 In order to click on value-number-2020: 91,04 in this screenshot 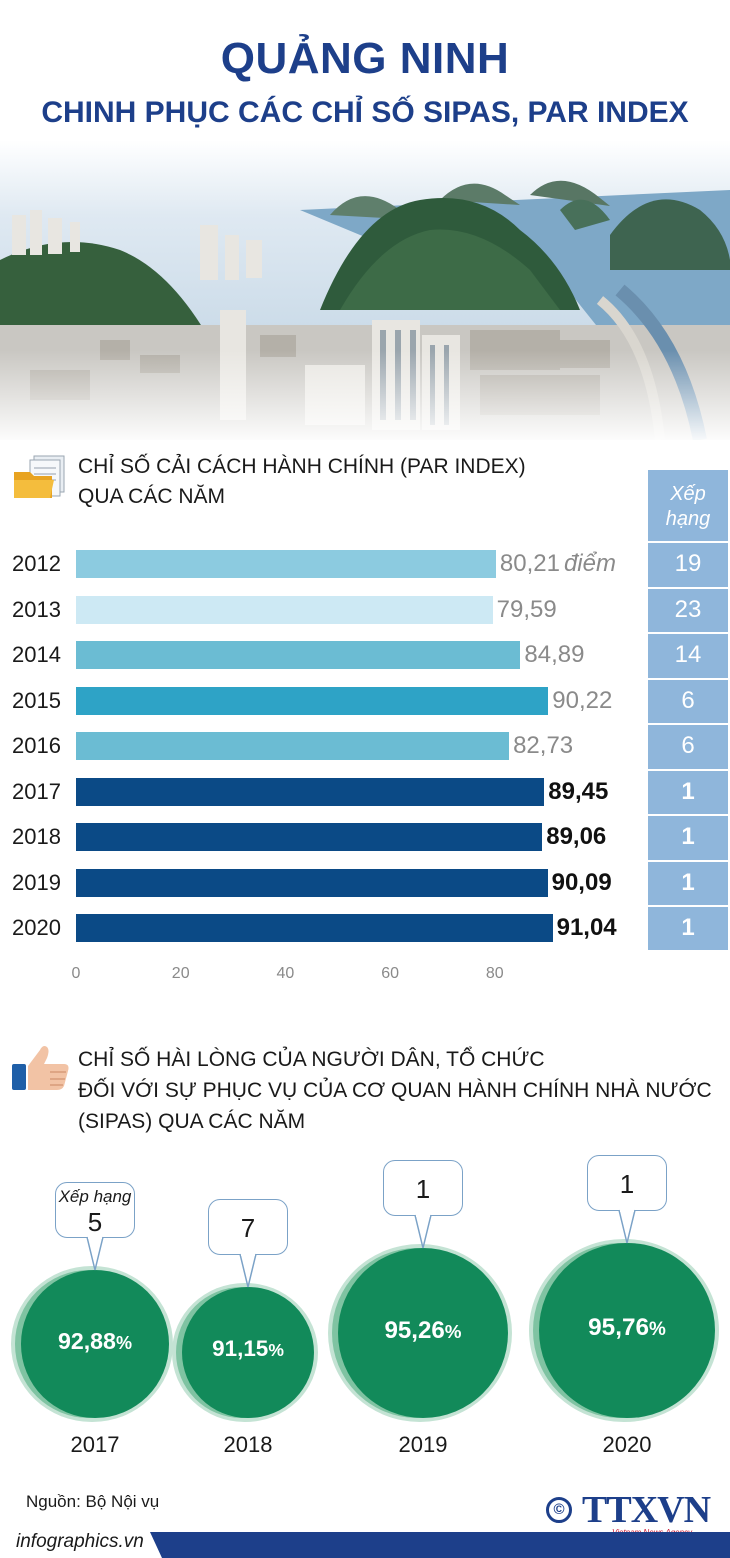, I will do `click(586, 927)`.